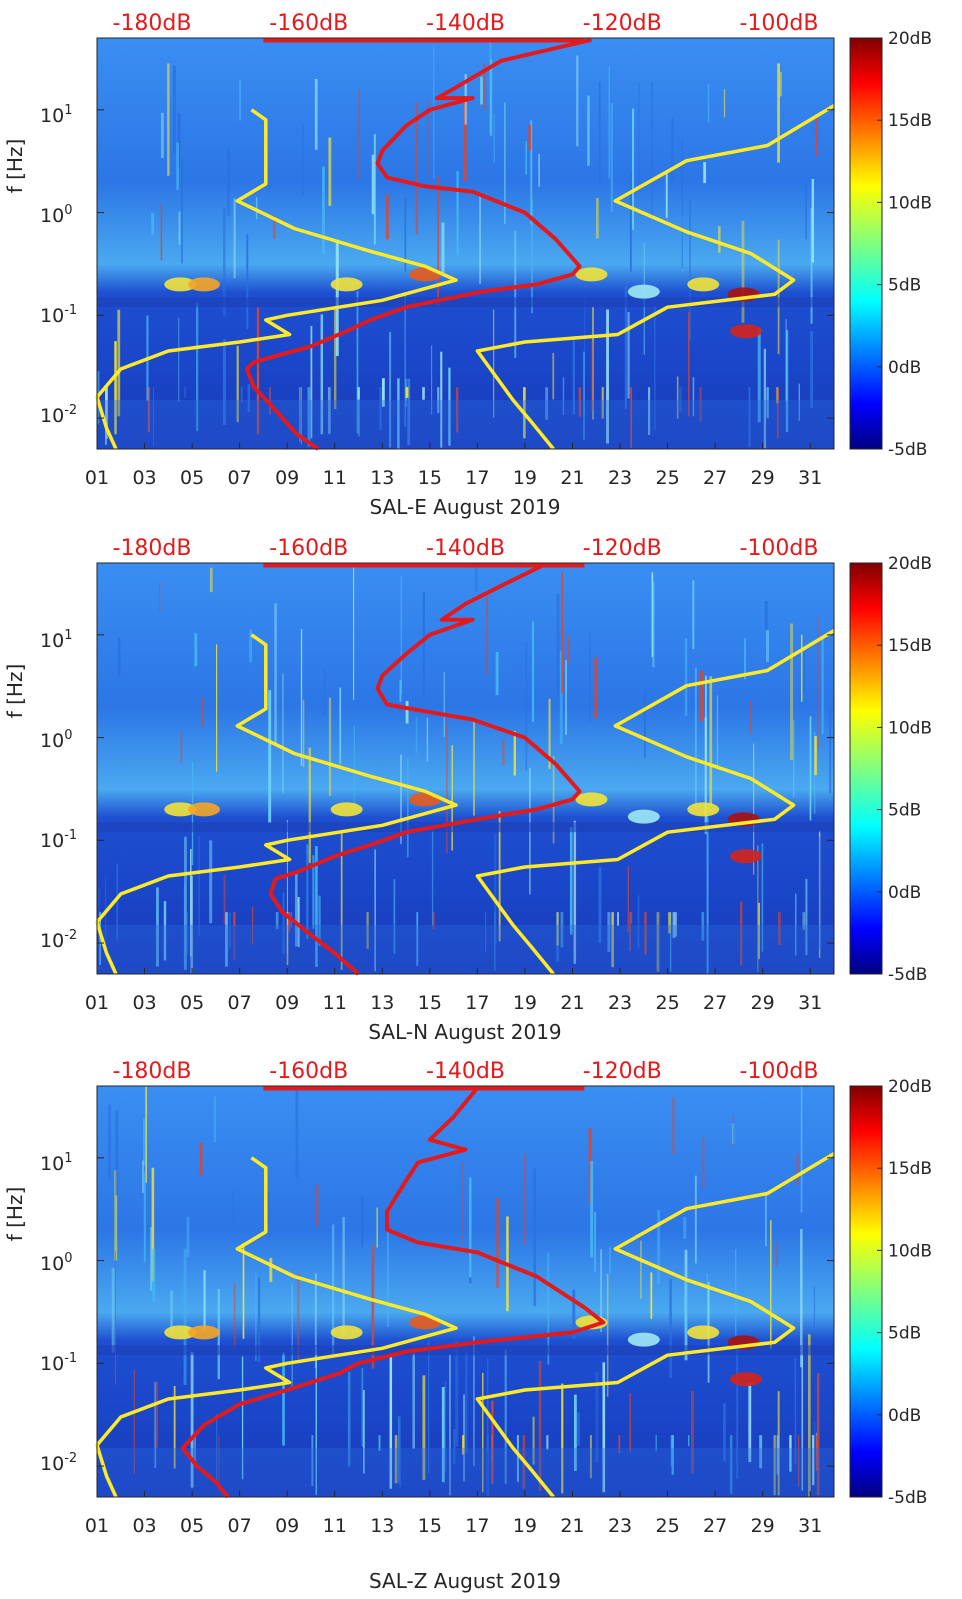 Image resolution: width=962 pixels, height=1599 pixels. Describe the element at coordinates (287, 478) in the screenshot. I see `x-tick-label: 09` at that location.